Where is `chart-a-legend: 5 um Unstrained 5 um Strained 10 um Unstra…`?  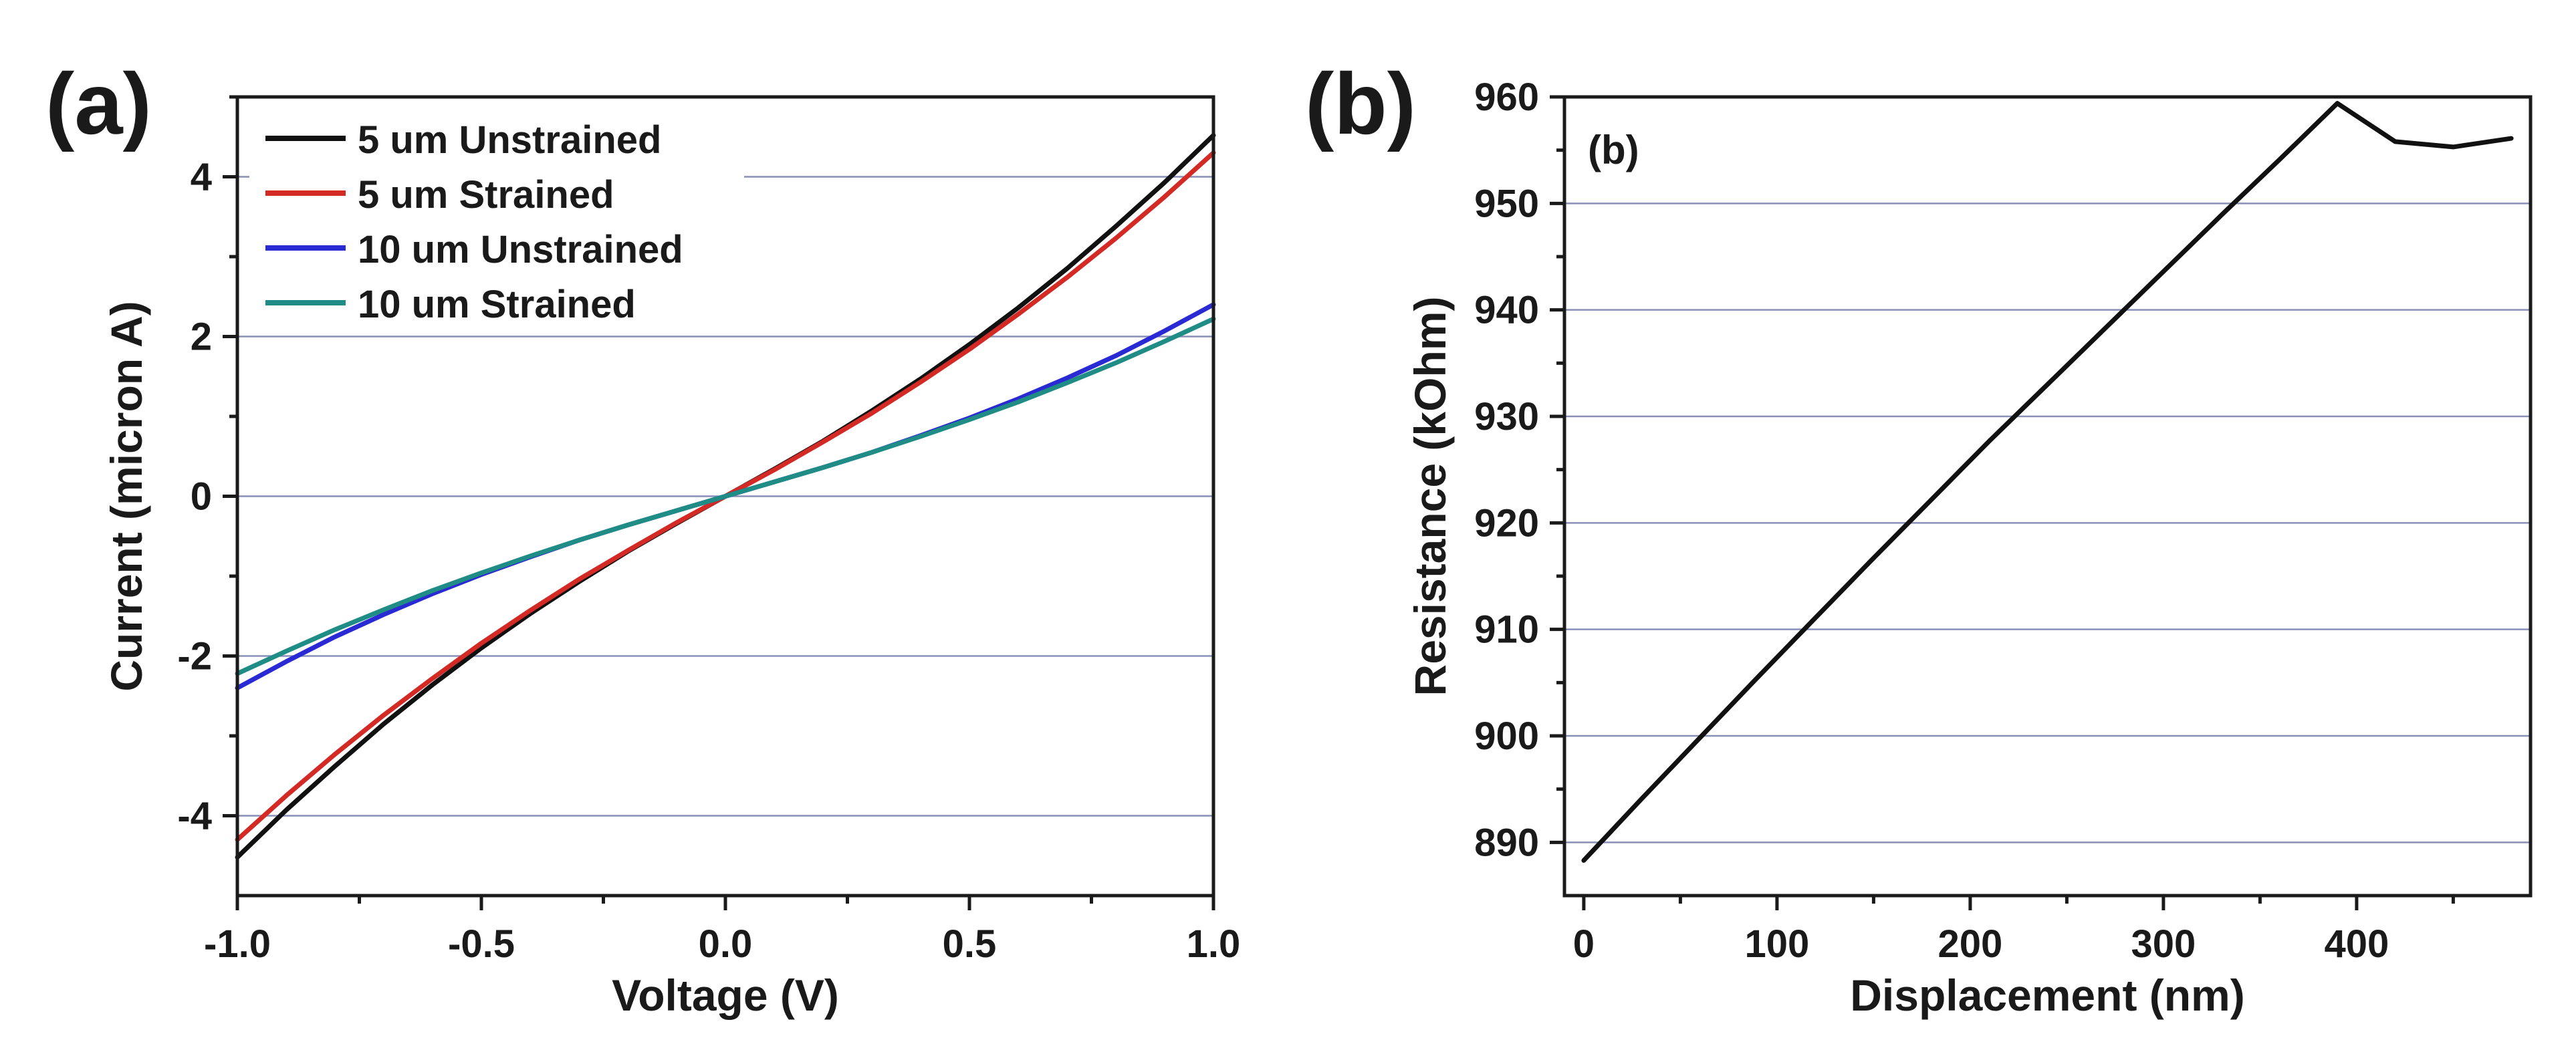
chart-a-legend: 5 um Unstrained 5 um Strained 10 um Unstra… is located at coordinates (496, 219).